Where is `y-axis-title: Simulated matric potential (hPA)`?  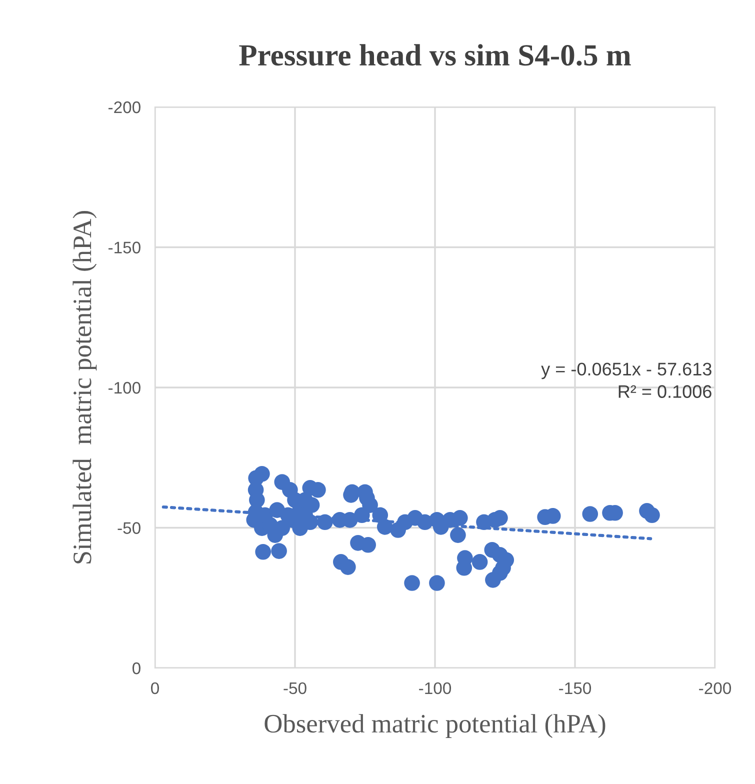 y-axis-title: Simulated matric potential (hPA) is located at coordinates (84, 387).